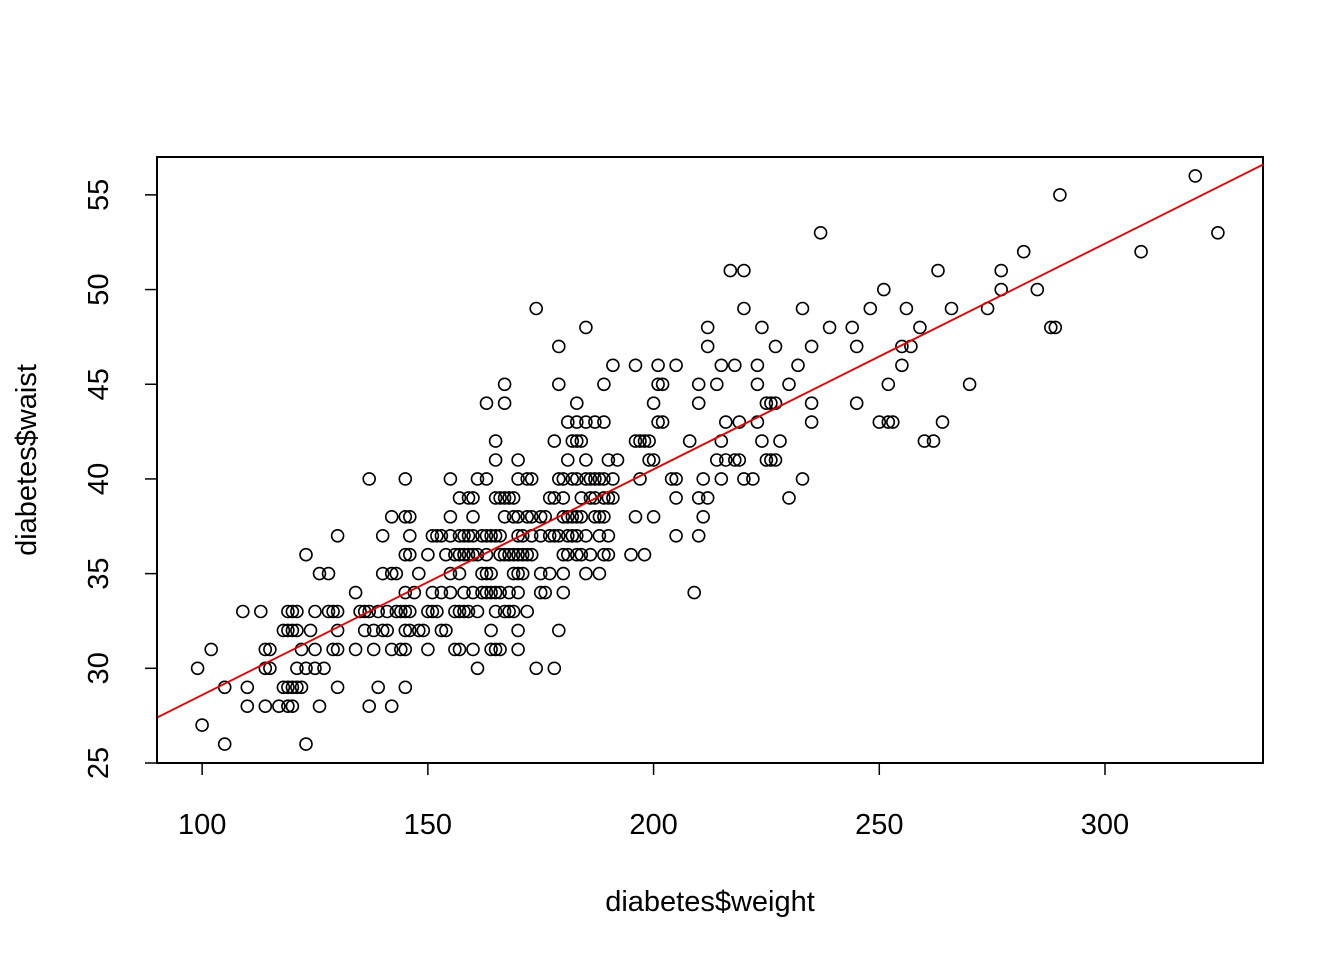  Describe the element at coordinates (653, 825) in the screenshot. I see `x-tick-label: 200` at that location.